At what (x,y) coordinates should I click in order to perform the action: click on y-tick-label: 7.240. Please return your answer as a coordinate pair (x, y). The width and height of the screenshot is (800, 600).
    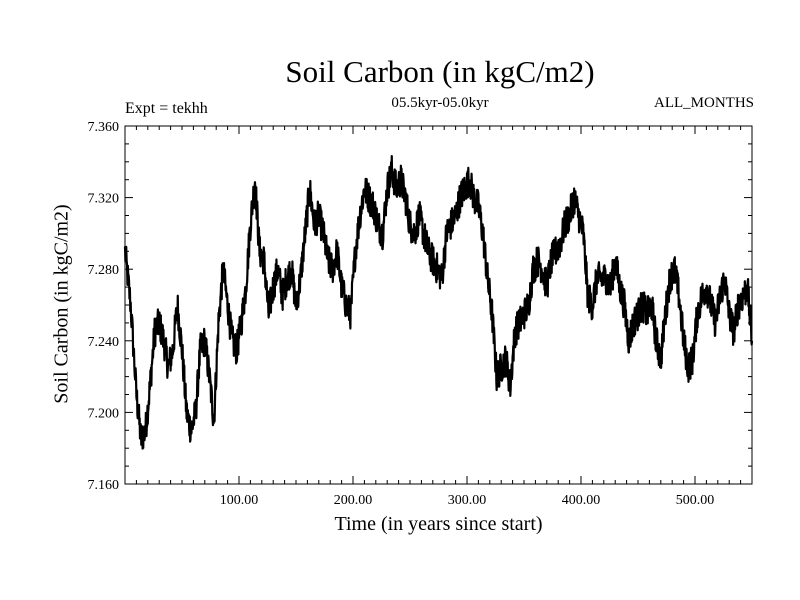
    Looking at the image, I should click on (104, 342).